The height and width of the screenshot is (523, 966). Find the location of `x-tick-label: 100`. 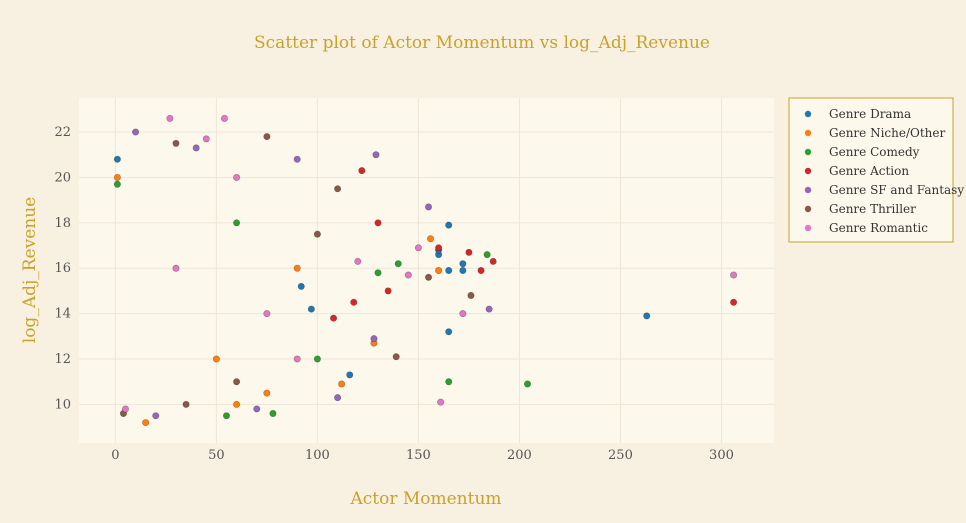

x-tick-label: 100 is located at coordinates (317, 455).